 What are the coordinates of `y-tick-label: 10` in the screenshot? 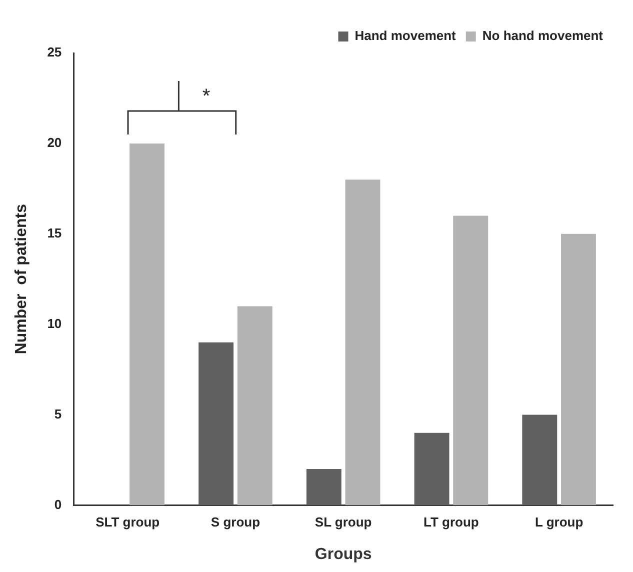 It's located at (54, 323).